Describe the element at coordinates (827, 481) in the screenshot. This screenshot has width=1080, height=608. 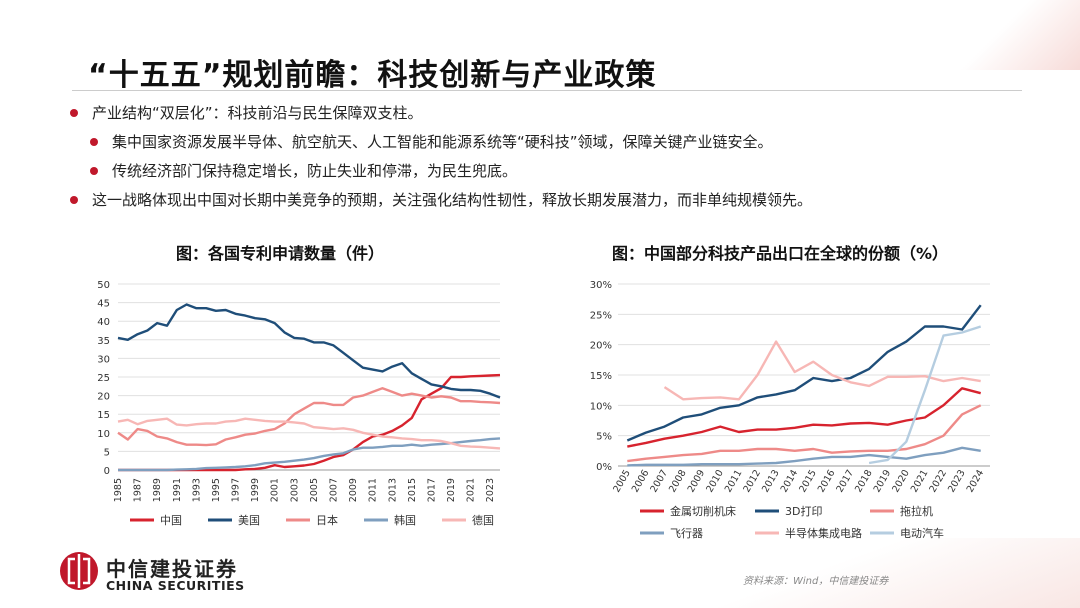
I see `x-tick-label: 2016` at that location.